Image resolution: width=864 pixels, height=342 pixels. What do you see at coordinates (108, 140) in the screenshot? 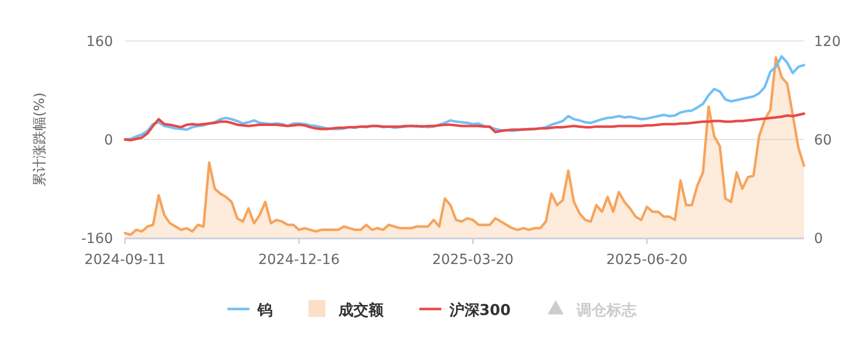
I see `y-tick-label: 0` at bounding box center [108, 140].